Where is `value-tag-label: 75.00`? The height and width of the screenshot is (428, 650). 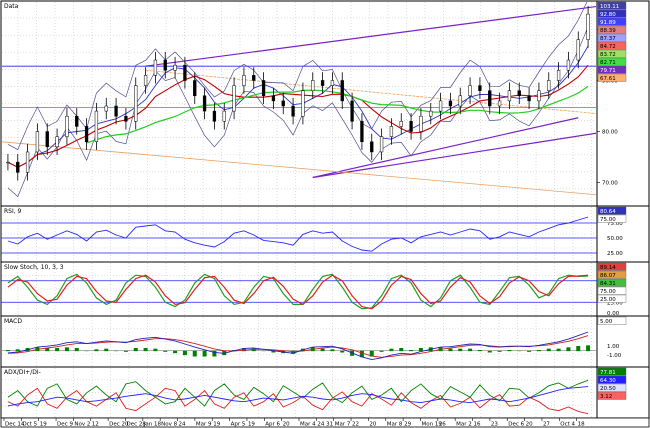 value-tag-label: 75.00 is located at coordinates (608, 220).